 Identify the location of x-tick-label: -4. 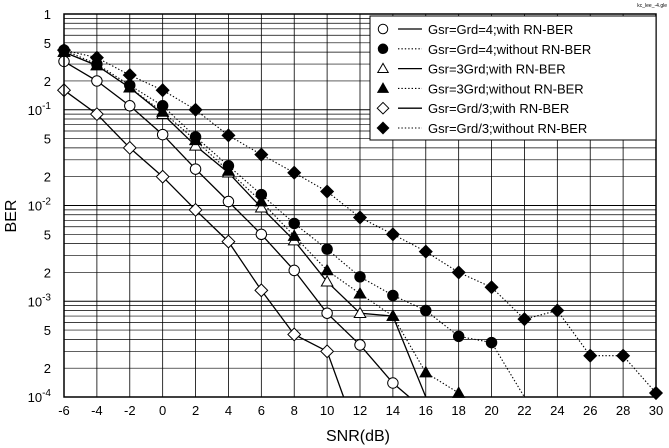
(97, 410).